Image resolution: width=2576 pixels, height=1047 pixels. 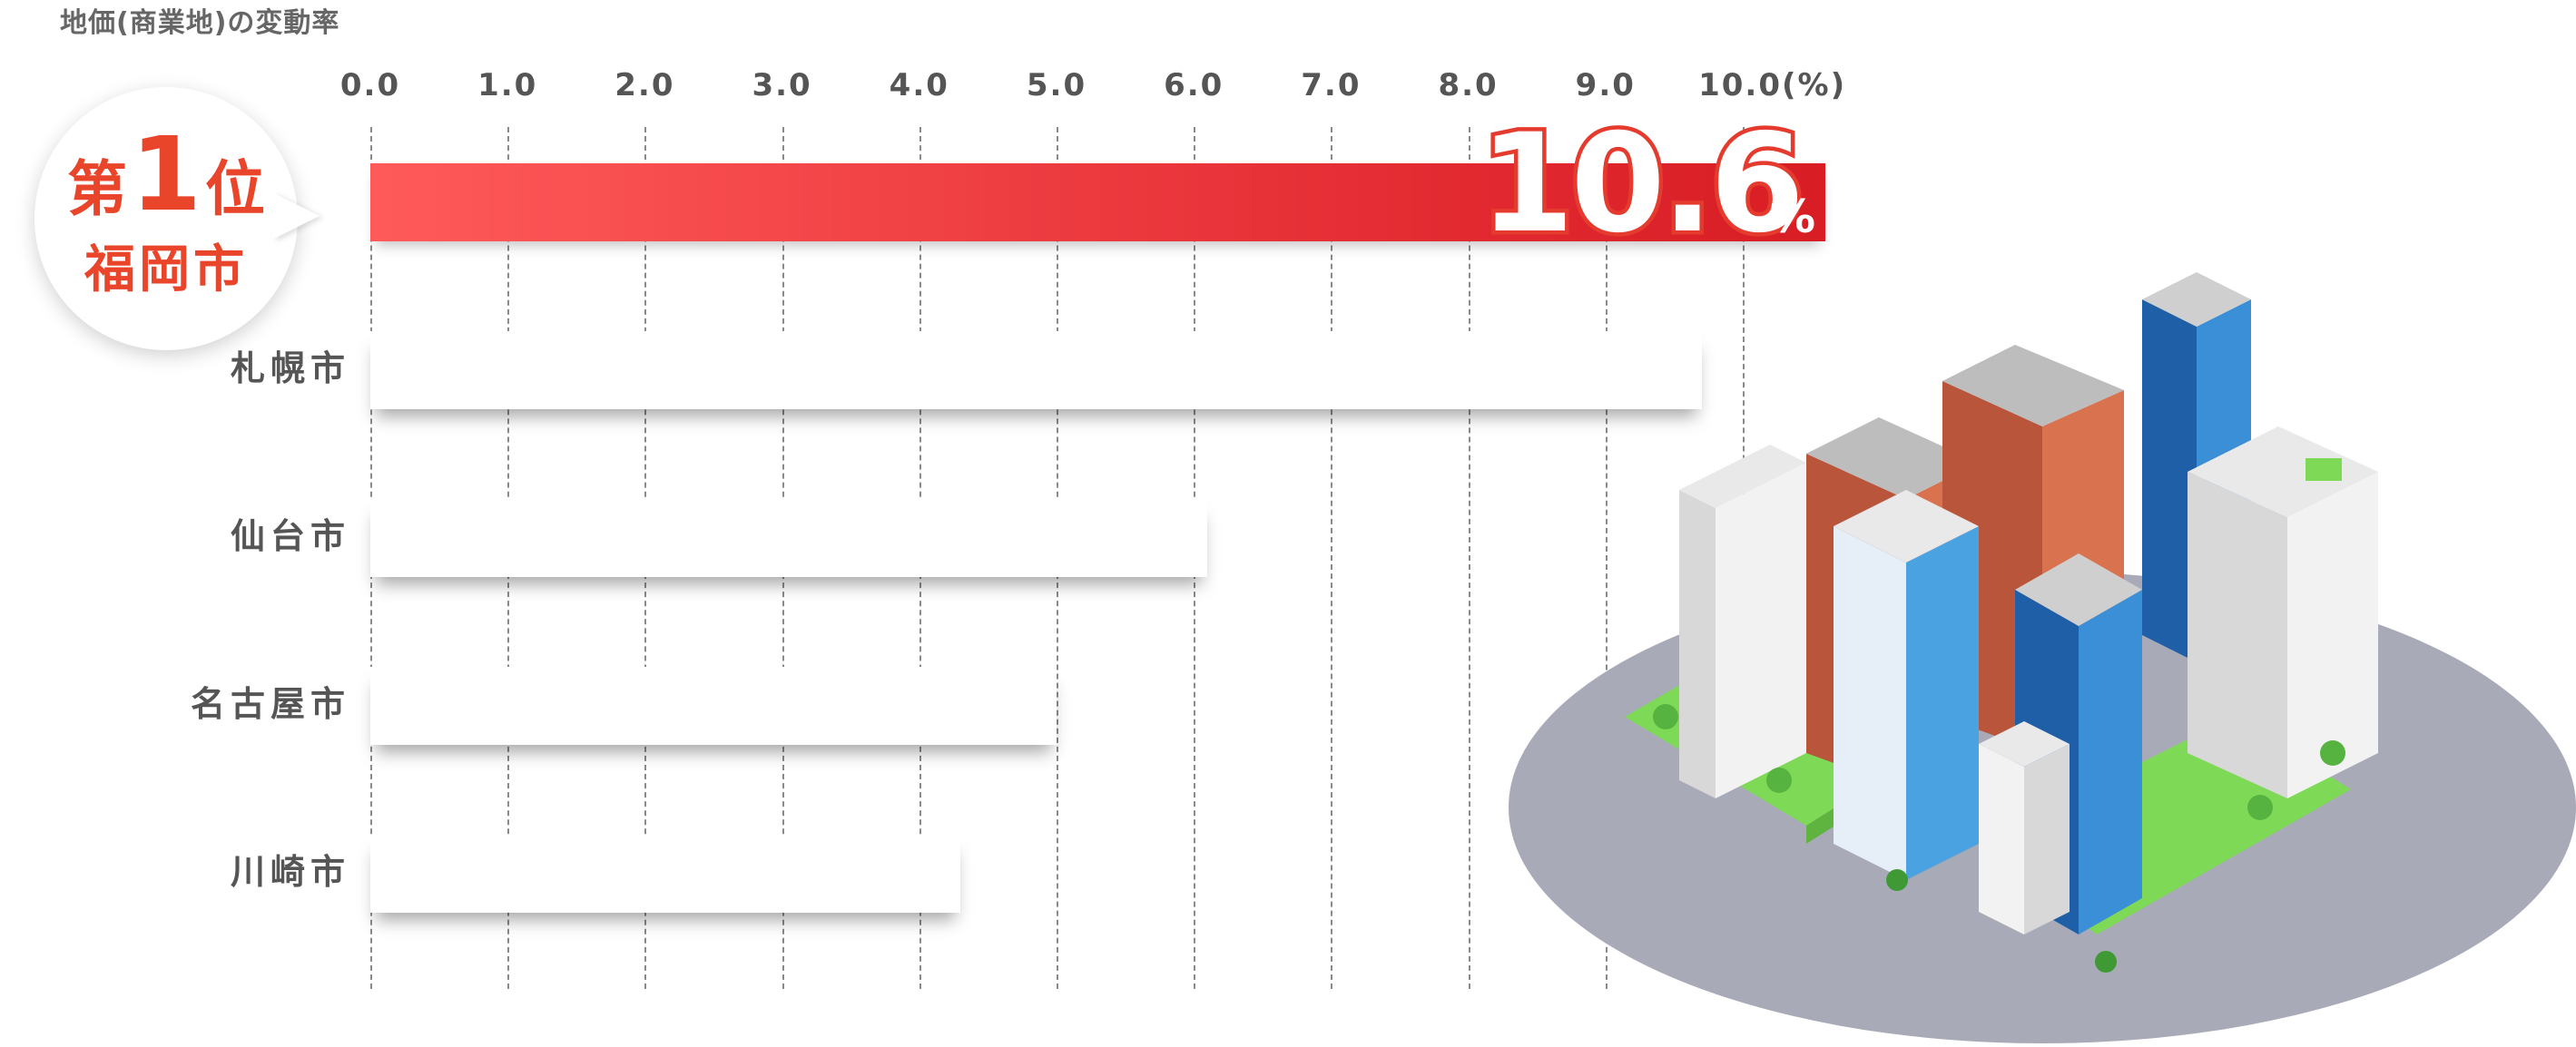 What do you see at coordinates (1468, 85) in the screenshot?
I see `x-tick-label: 8.0` at bounding box center [1468, 85].